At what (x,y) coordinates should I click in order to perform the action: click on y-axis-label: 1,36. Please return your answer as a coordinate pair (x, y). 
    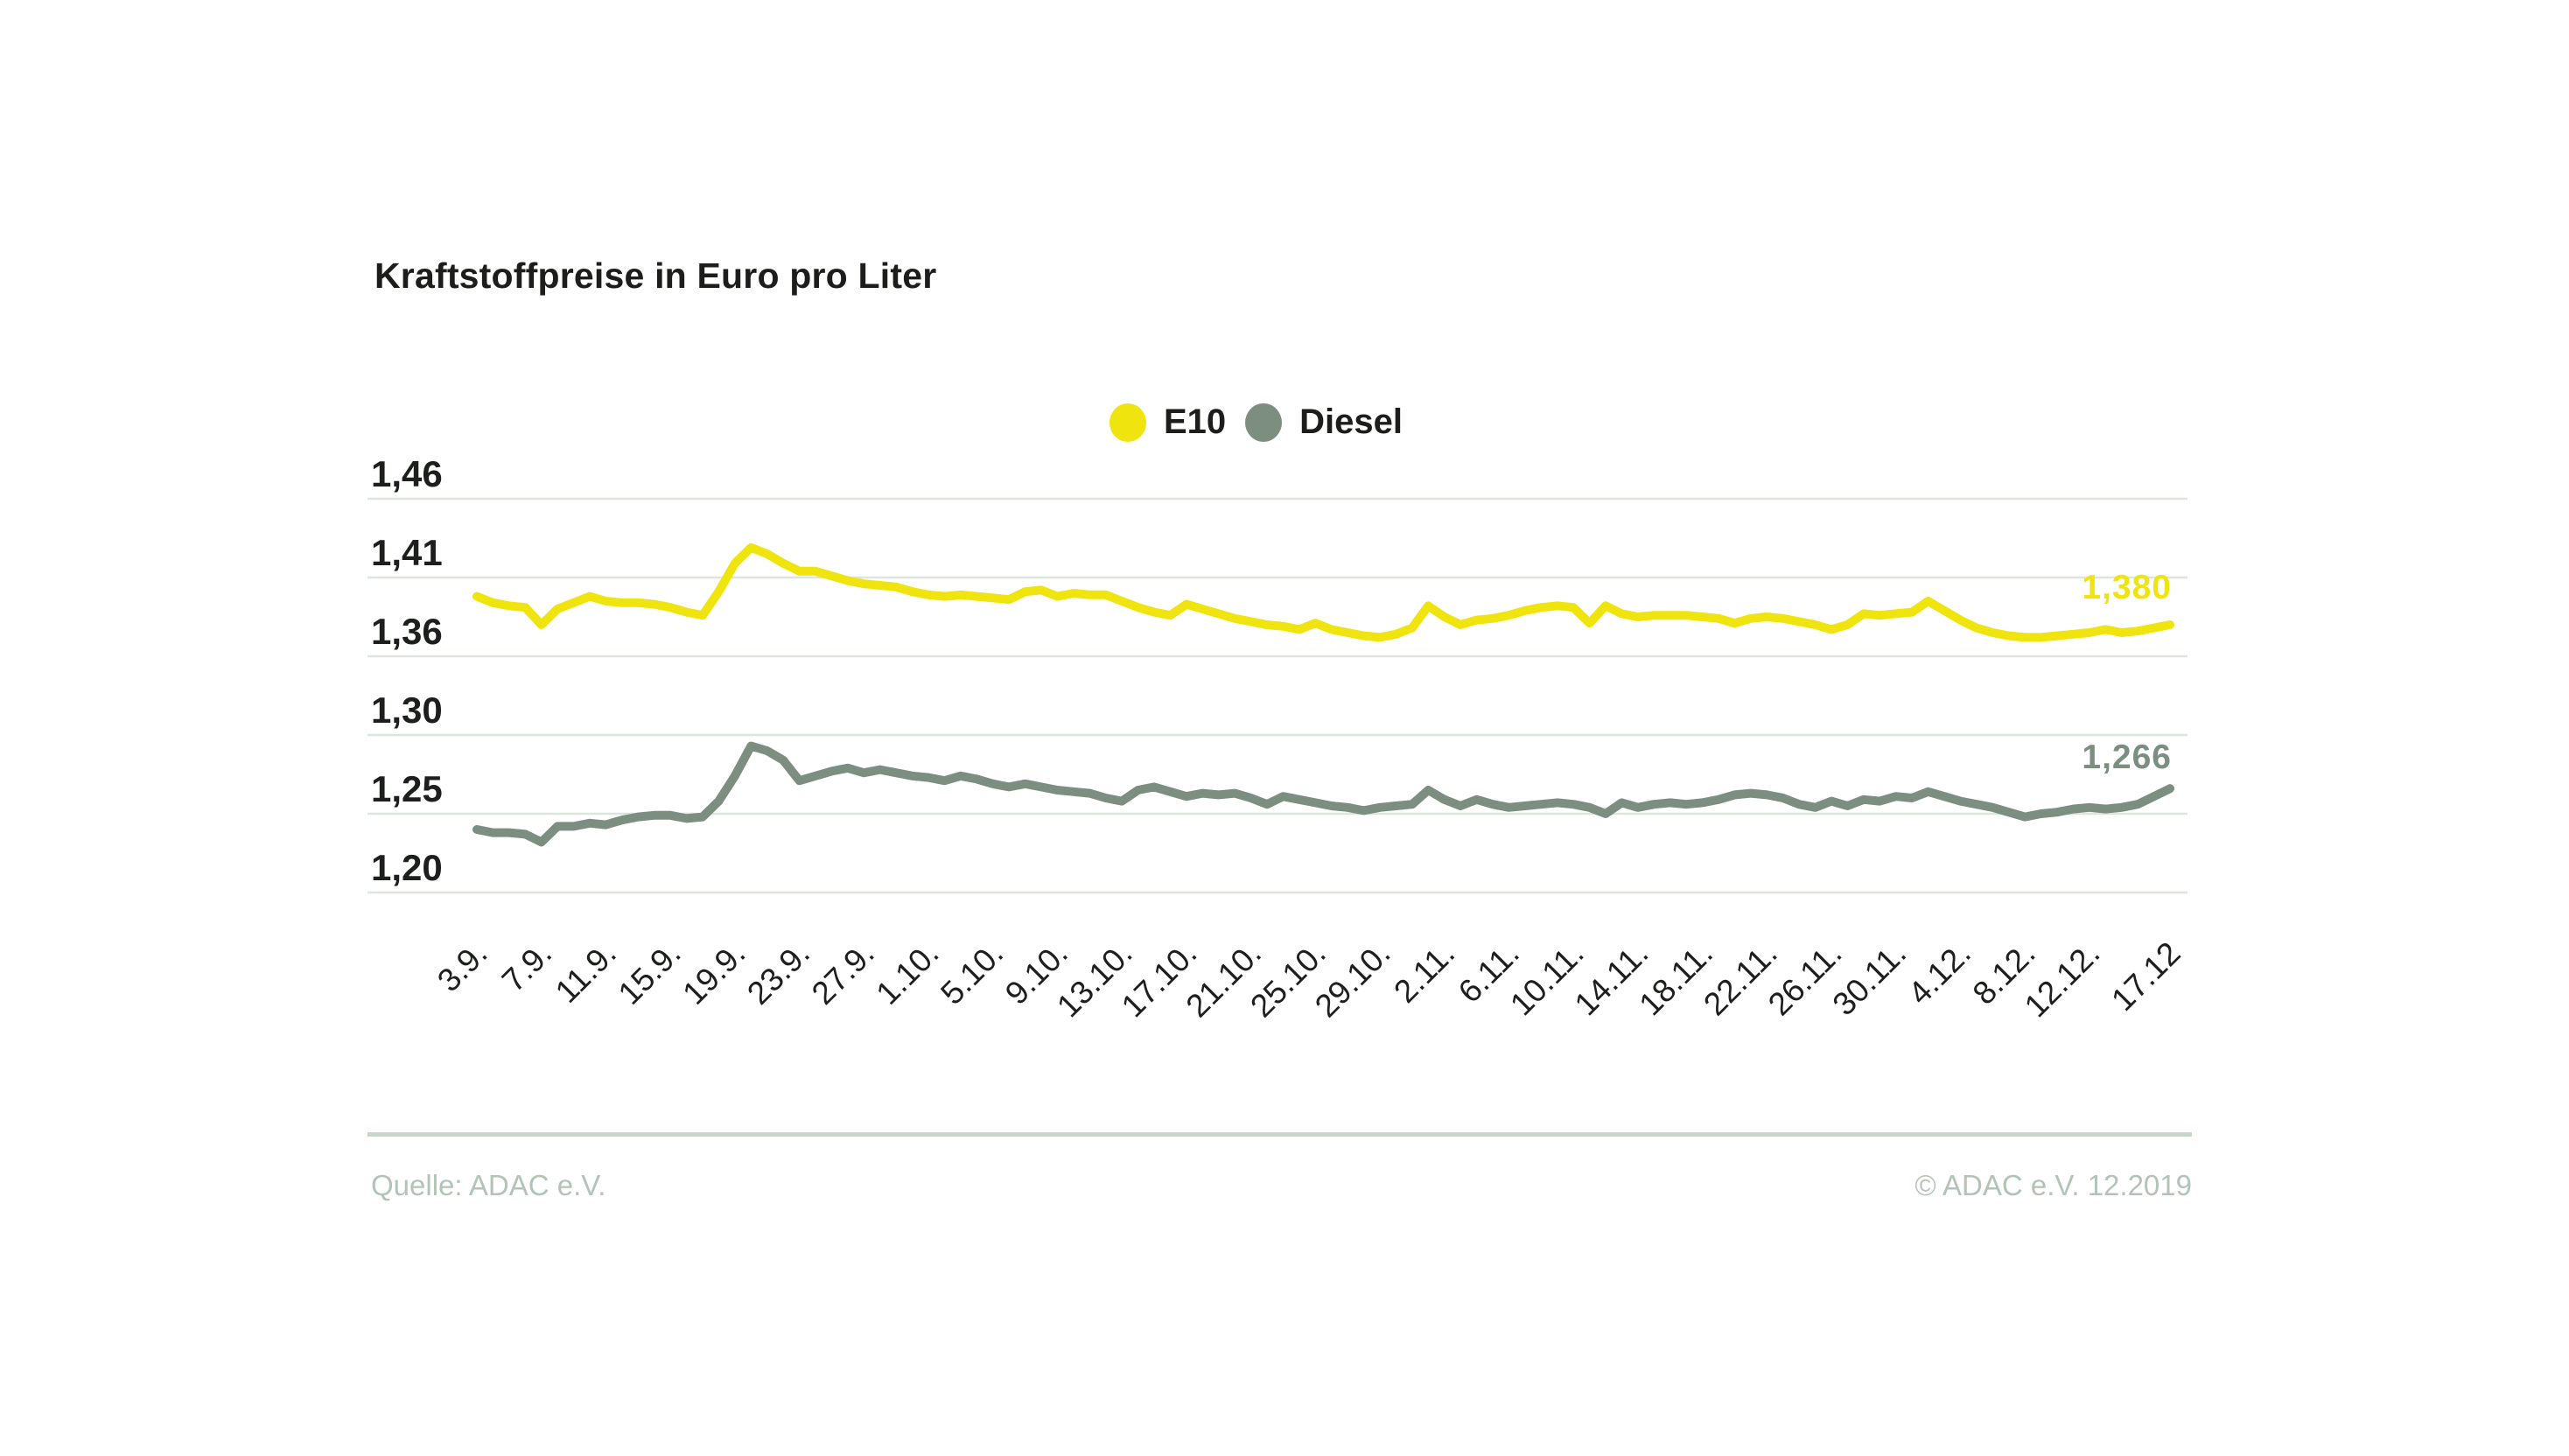
    Looking at the image, I should click on (407, 631).